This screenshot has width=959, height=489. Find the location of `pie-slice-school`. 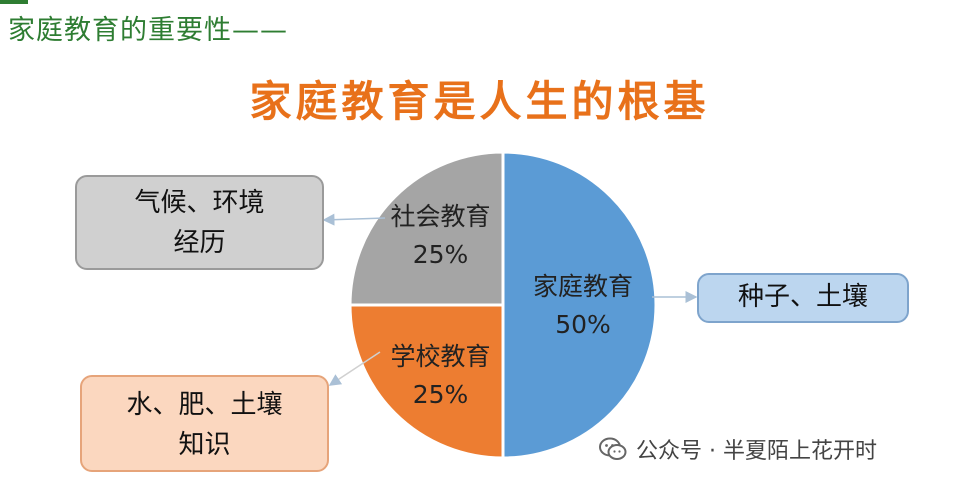

pie-slice-school is located at coordinates (426, 381).